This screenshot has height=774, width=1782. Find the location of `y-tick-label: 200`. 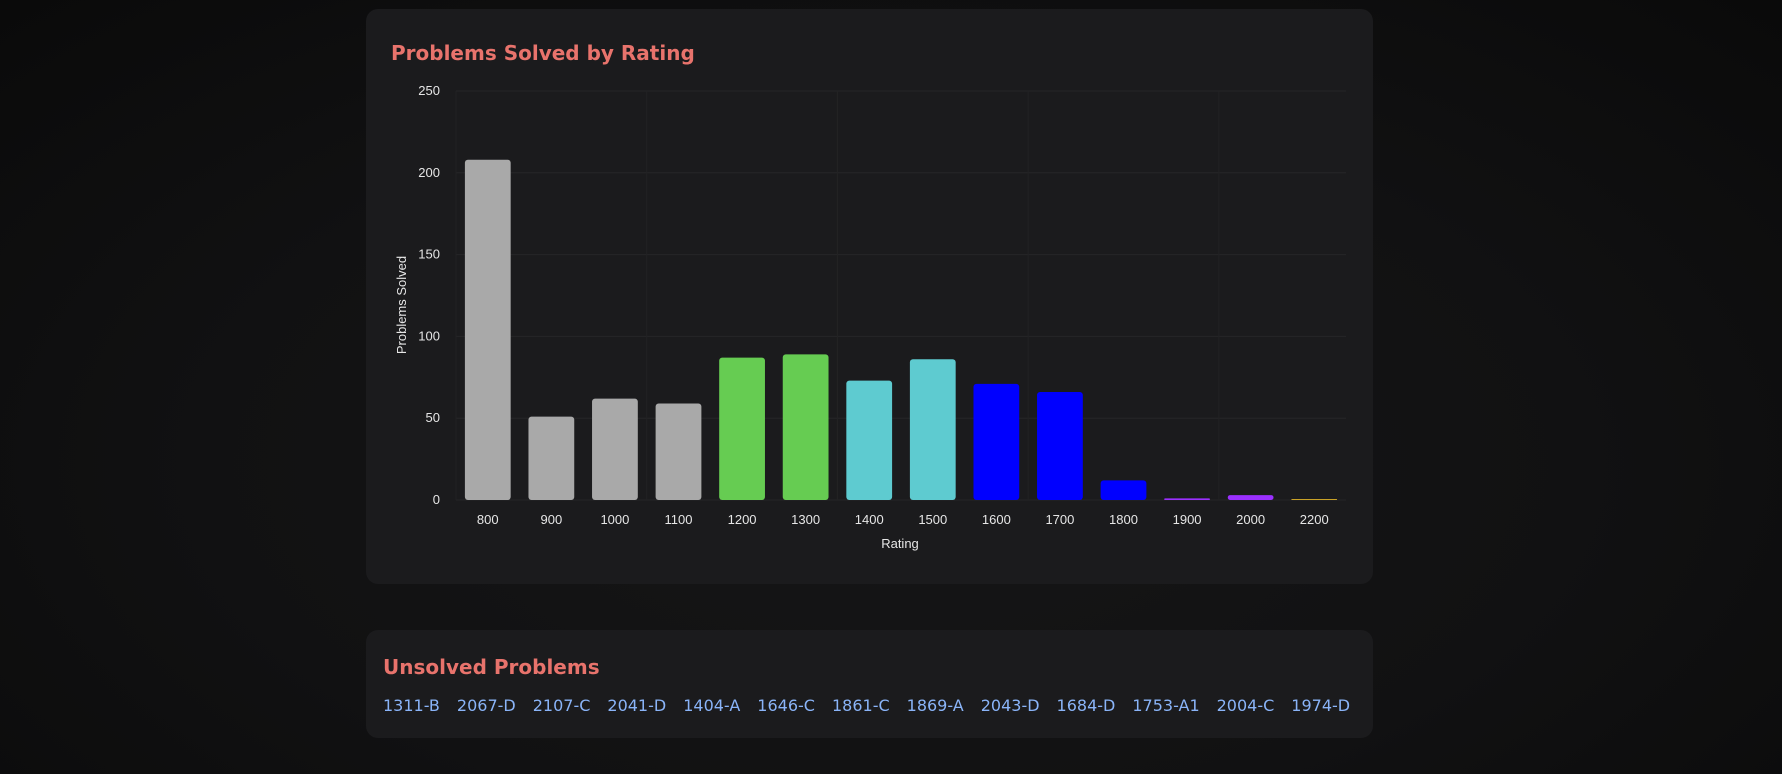

y-tick-label: 200 is located at coordinates (429, 172).